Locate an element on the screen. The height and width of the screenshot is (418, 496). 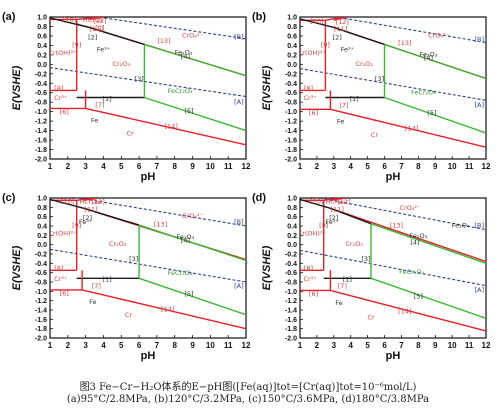
x-tick-label: 2 is located at coordinates (68, 345).